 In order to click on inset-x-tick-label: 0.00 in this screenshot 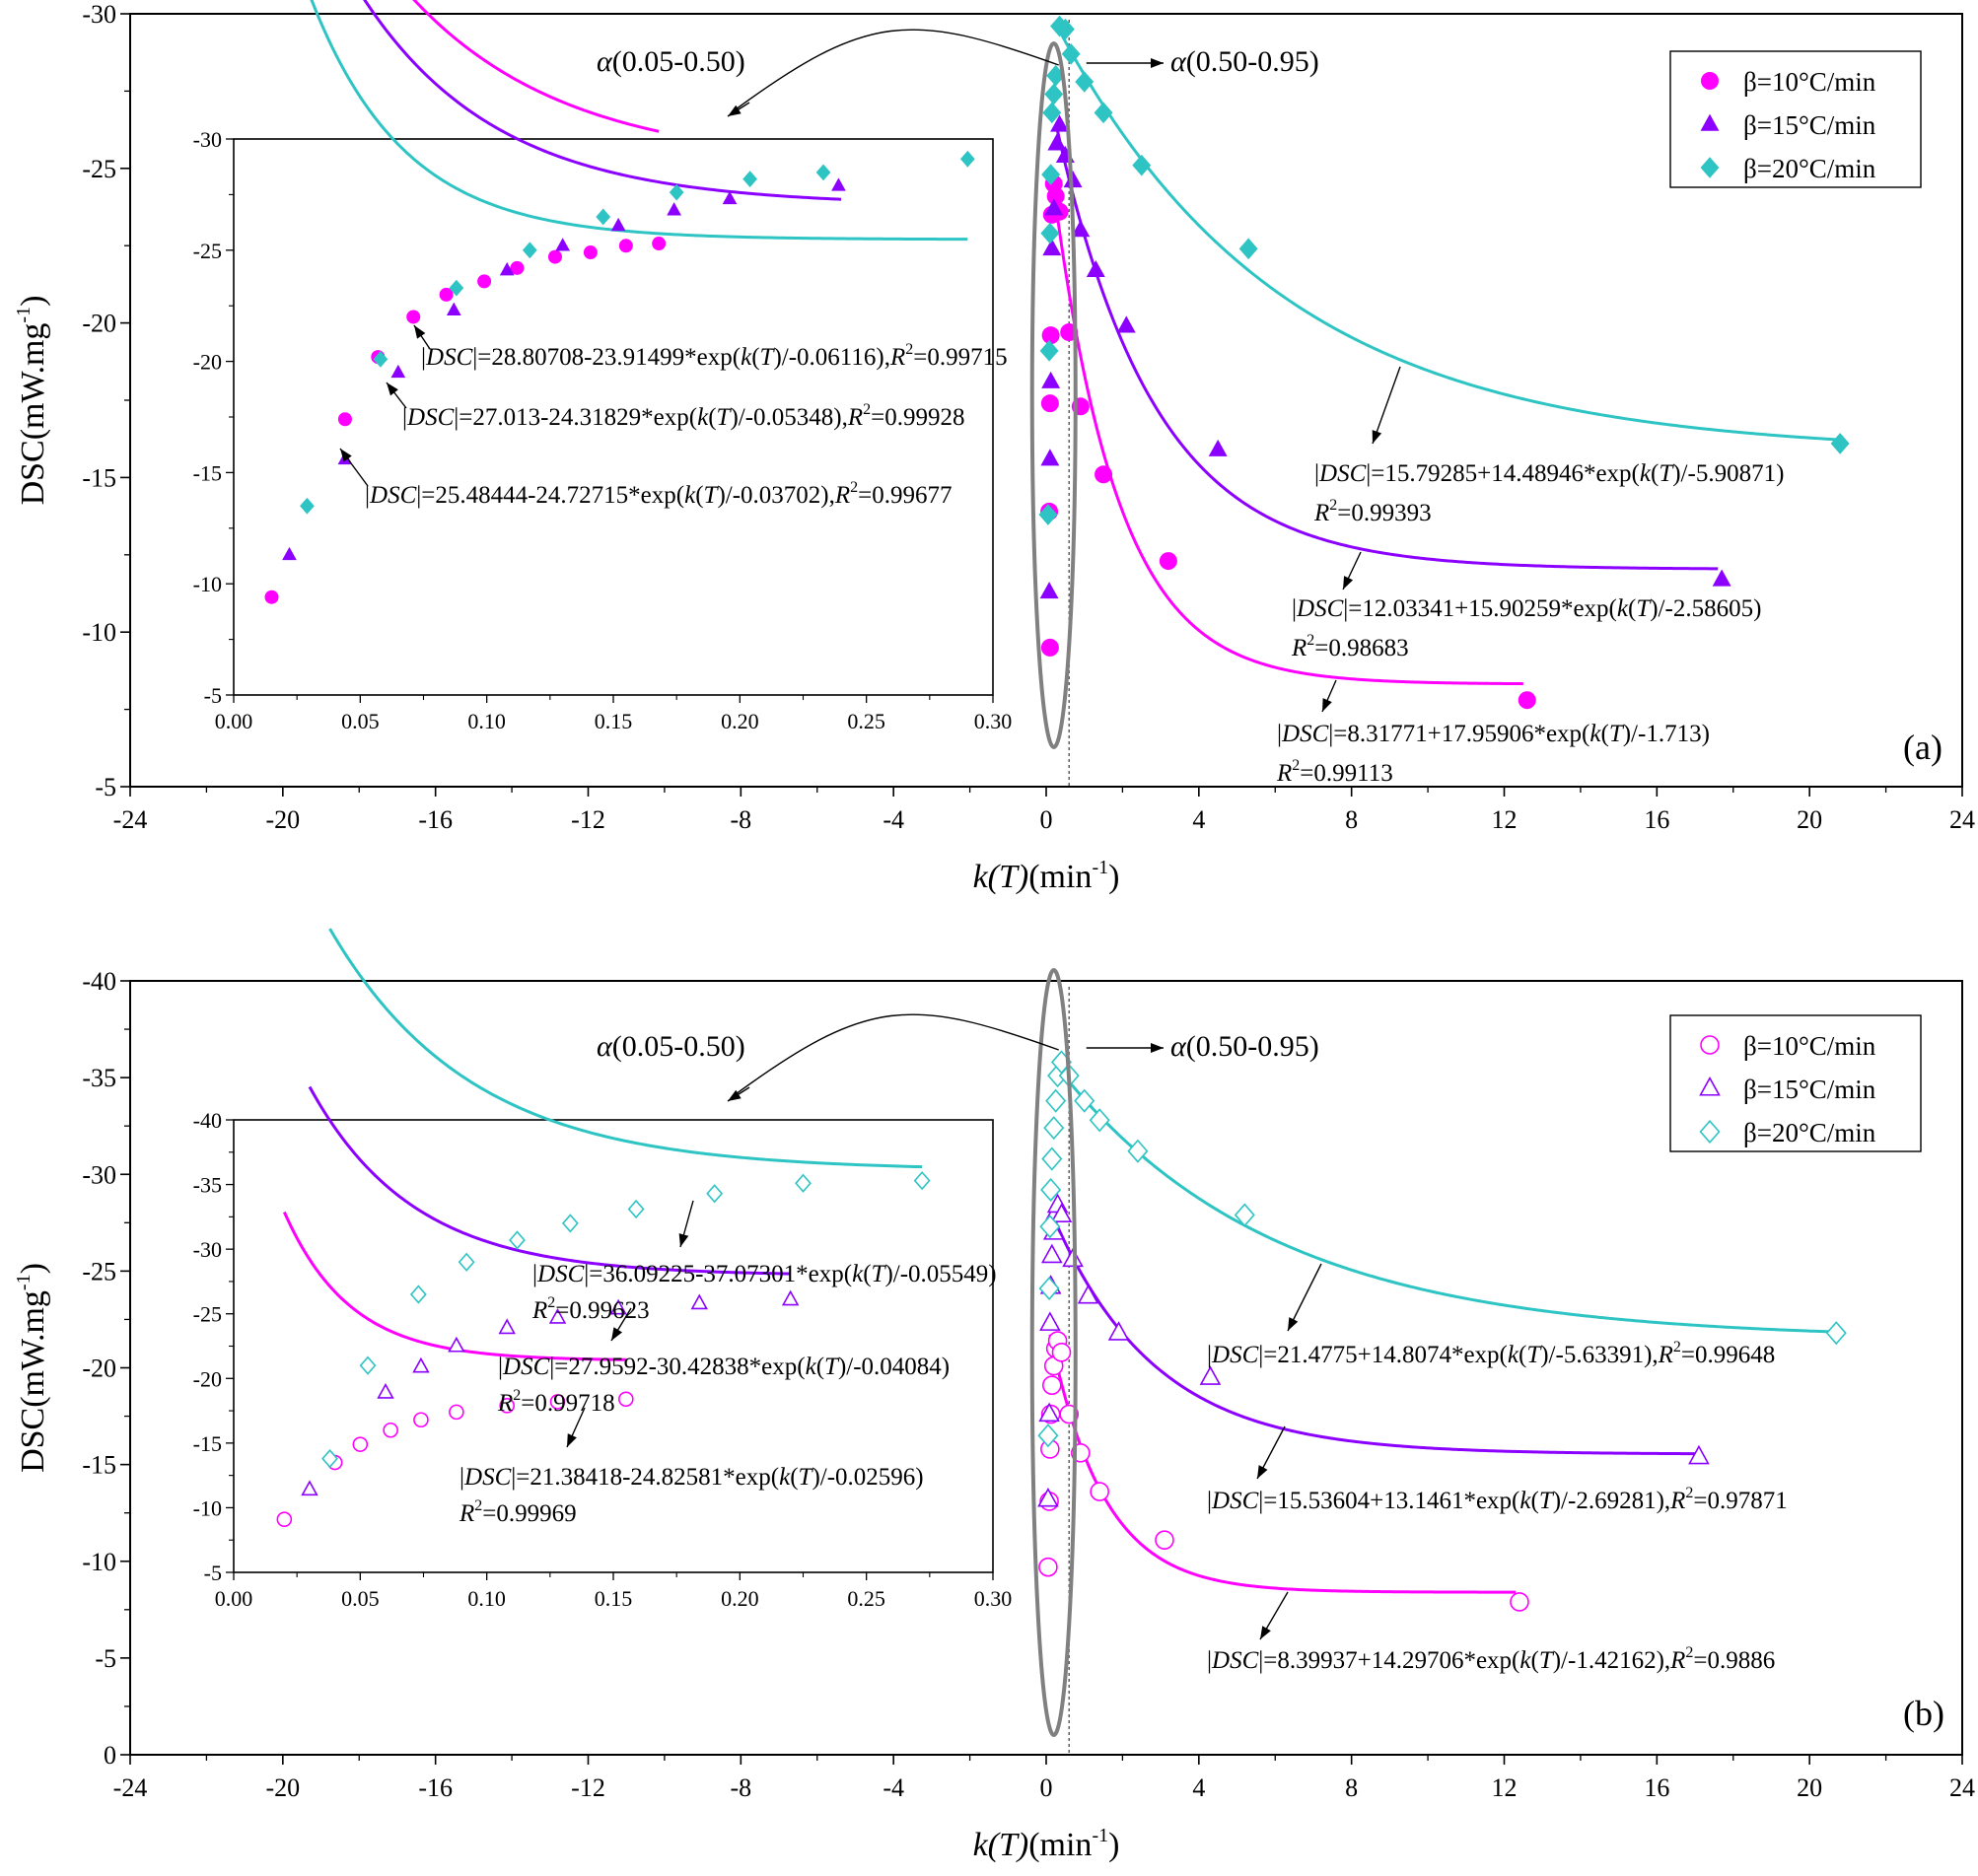, I will do `click(234, 1598)`.